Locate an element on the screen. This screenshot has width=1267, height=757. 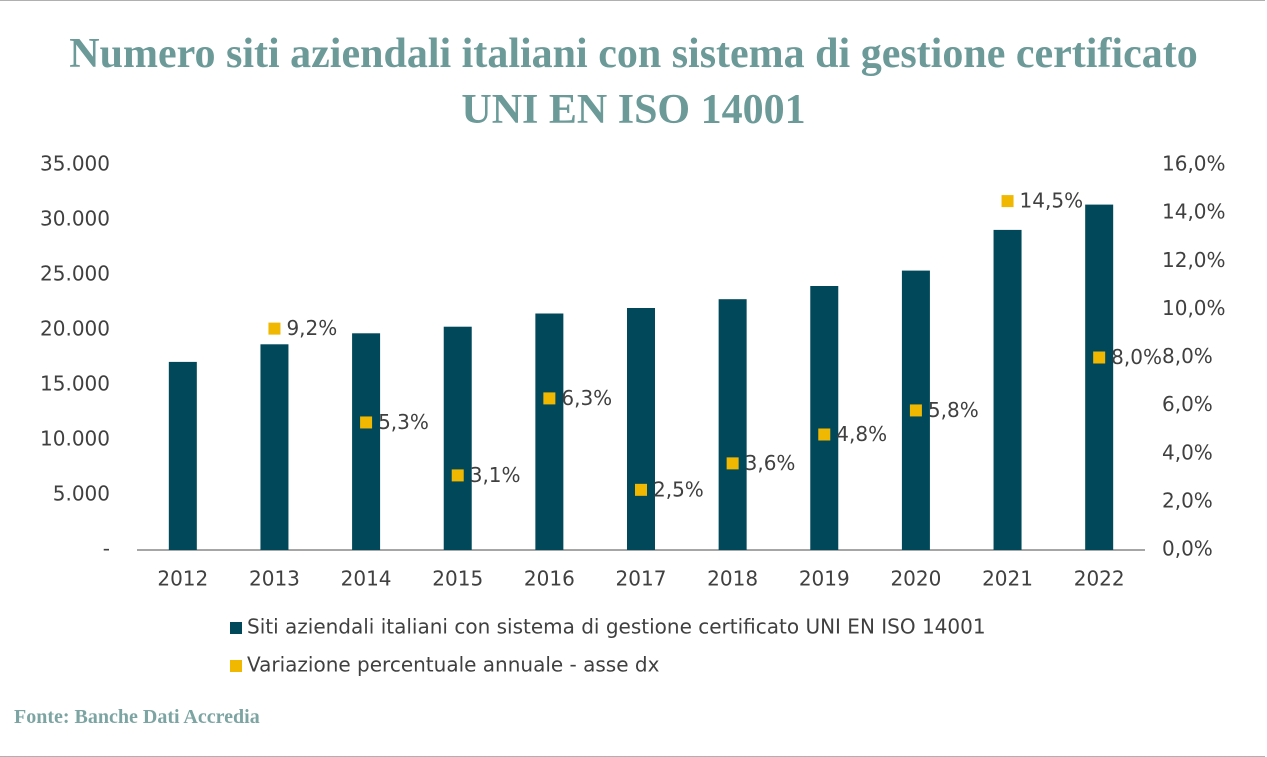
data-label: 3,1% is located at coordinates (495, 475).